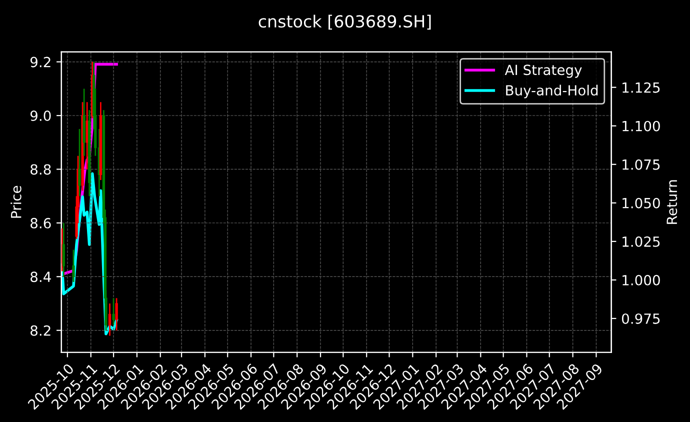 This screenshot has width=690, height=422. What do you see at coordinates (641, 280) in the screenshot?
I see `y2-tick-label: 1.000` at bounding box center [641, 280].